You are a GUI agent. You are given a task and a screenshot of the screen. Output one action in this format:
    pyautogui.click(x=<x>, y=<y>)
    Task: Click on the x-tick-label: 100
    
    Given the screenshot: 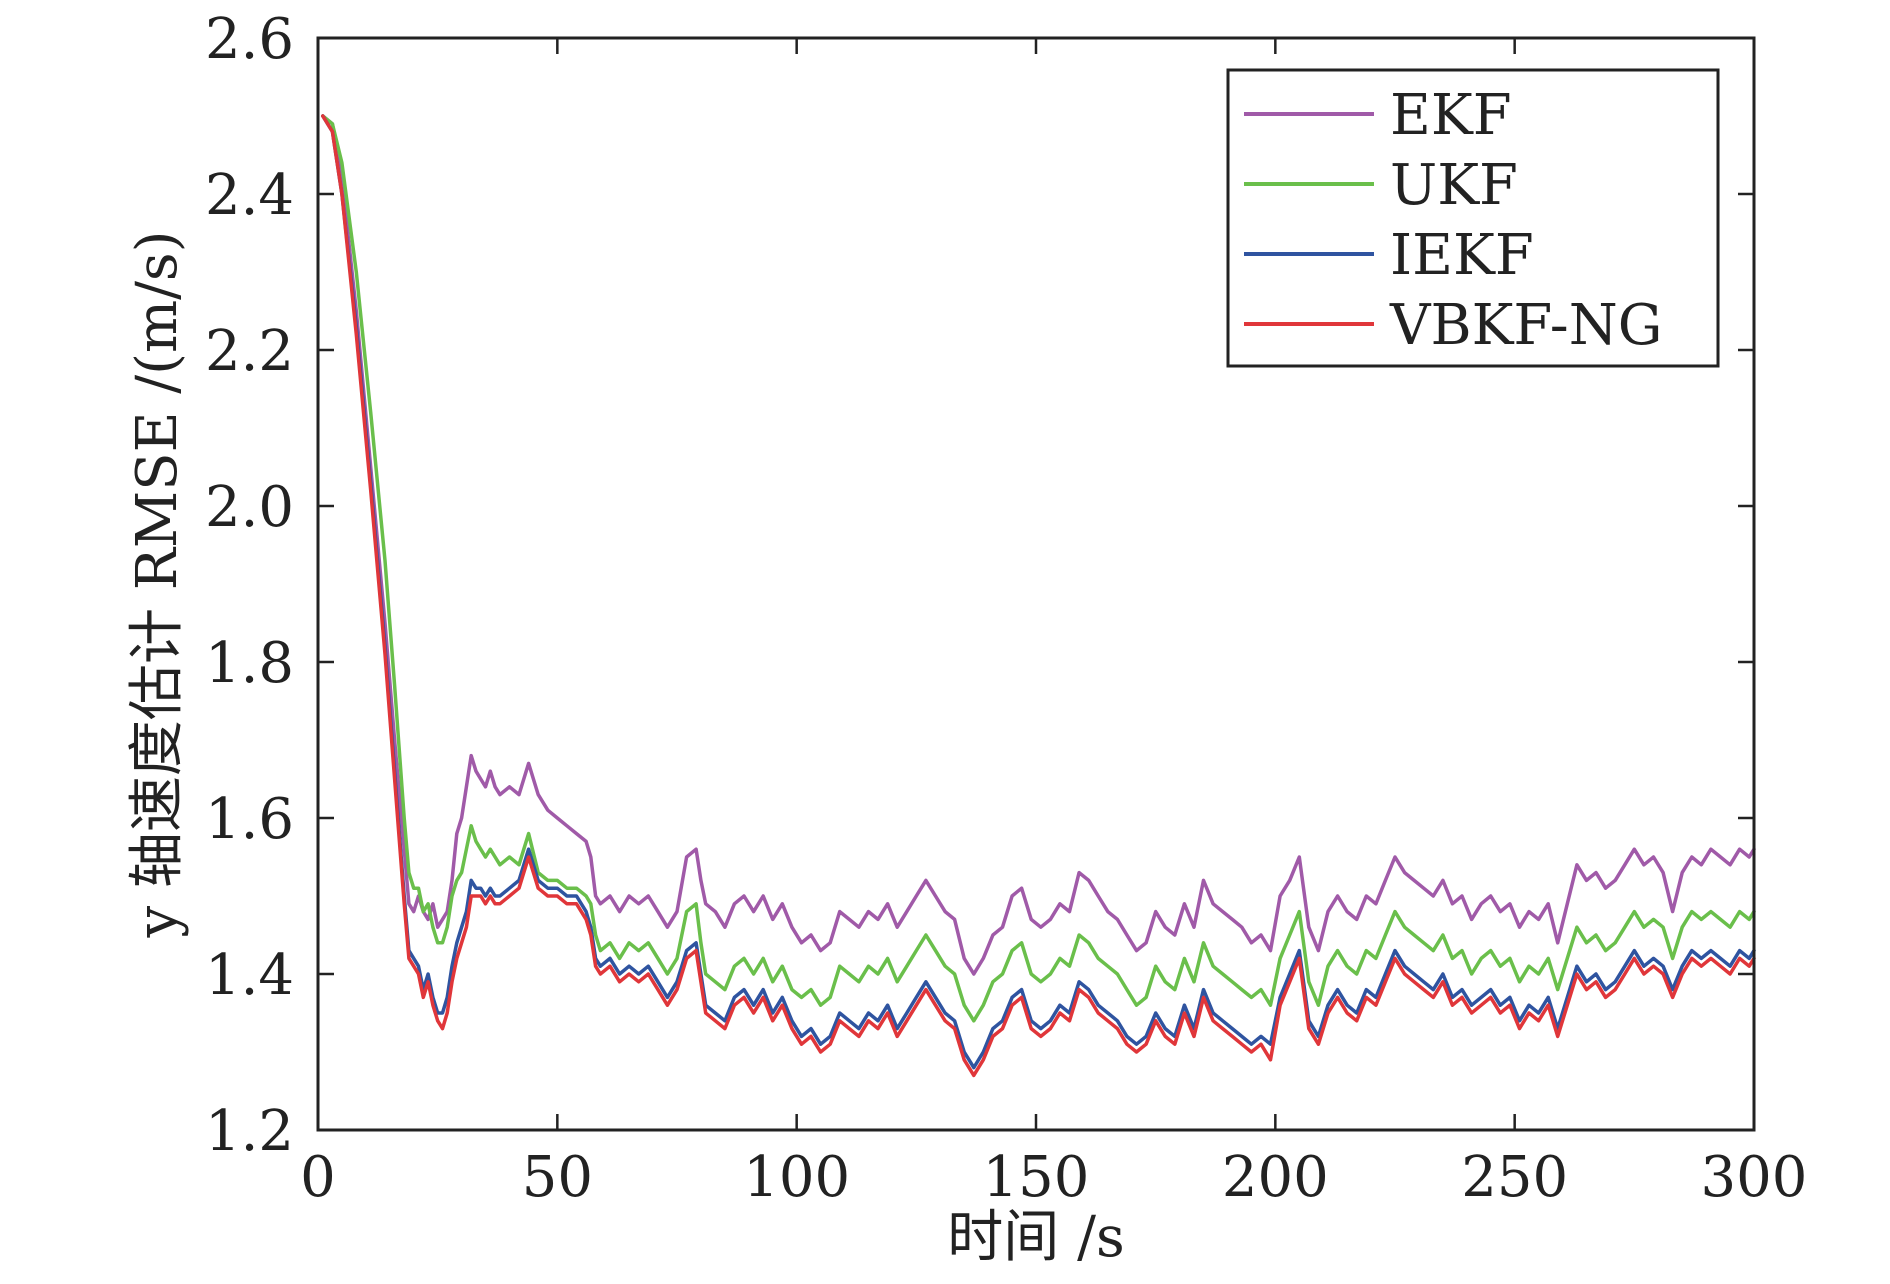 What is the action you would take?
    pyautogui.click(x=796, y=1177)
    